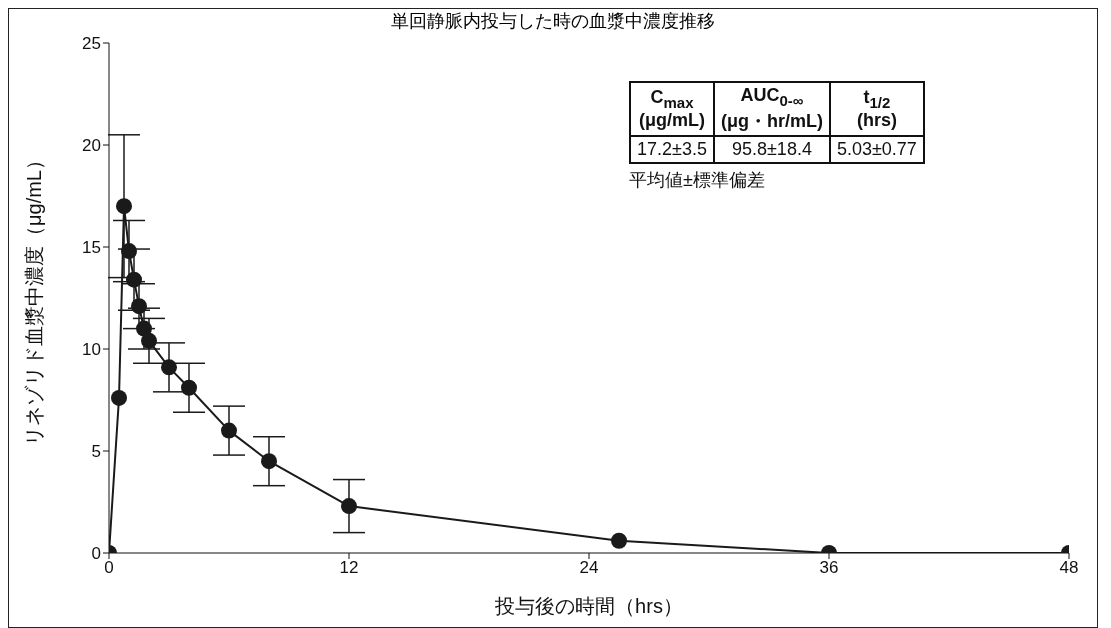 Image resolution: width=1111 pixels, height=628 pixels. Describe the element at coordinates (876, 109) in the screenshot. I see `annotation: t$_{1/2}$ (hrs)` at that location.